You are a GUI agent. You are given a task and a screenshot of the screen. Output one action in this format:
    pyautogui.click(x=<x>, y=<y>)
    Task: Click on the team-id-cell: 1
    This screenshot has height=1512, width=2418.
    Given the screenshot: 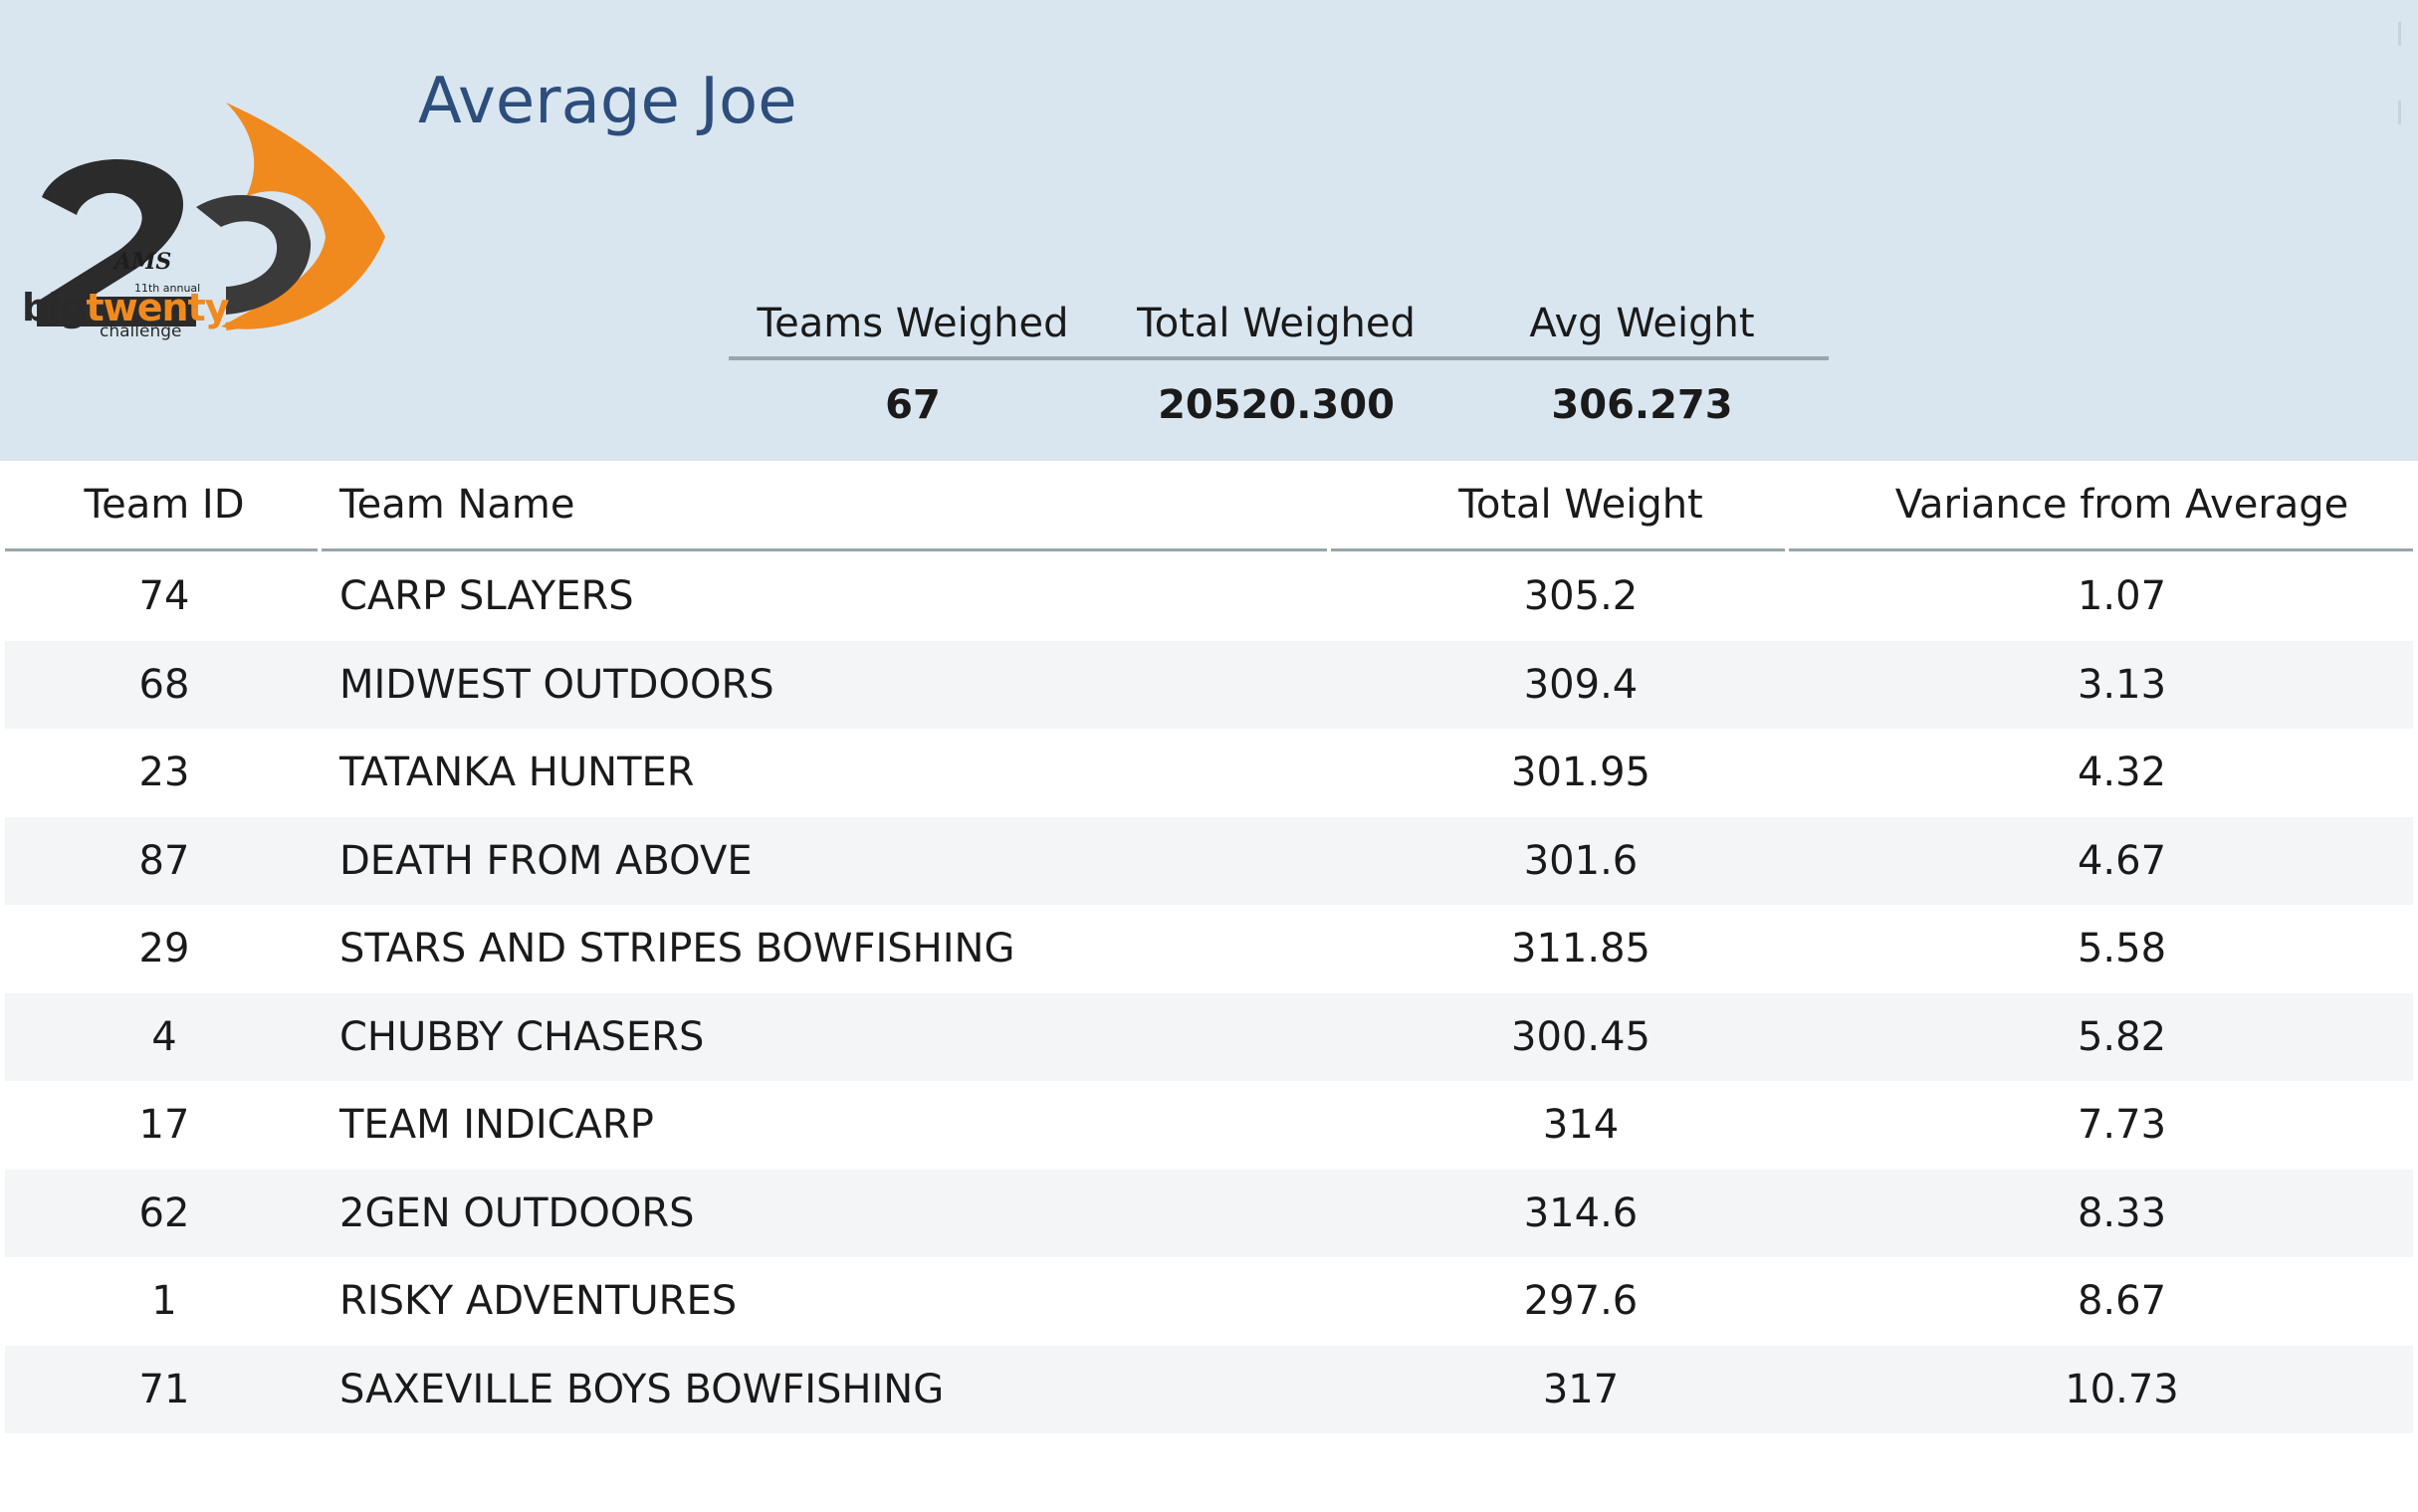 What is the action you would take?
    pyautogui.click(x=164, y=1301)
    